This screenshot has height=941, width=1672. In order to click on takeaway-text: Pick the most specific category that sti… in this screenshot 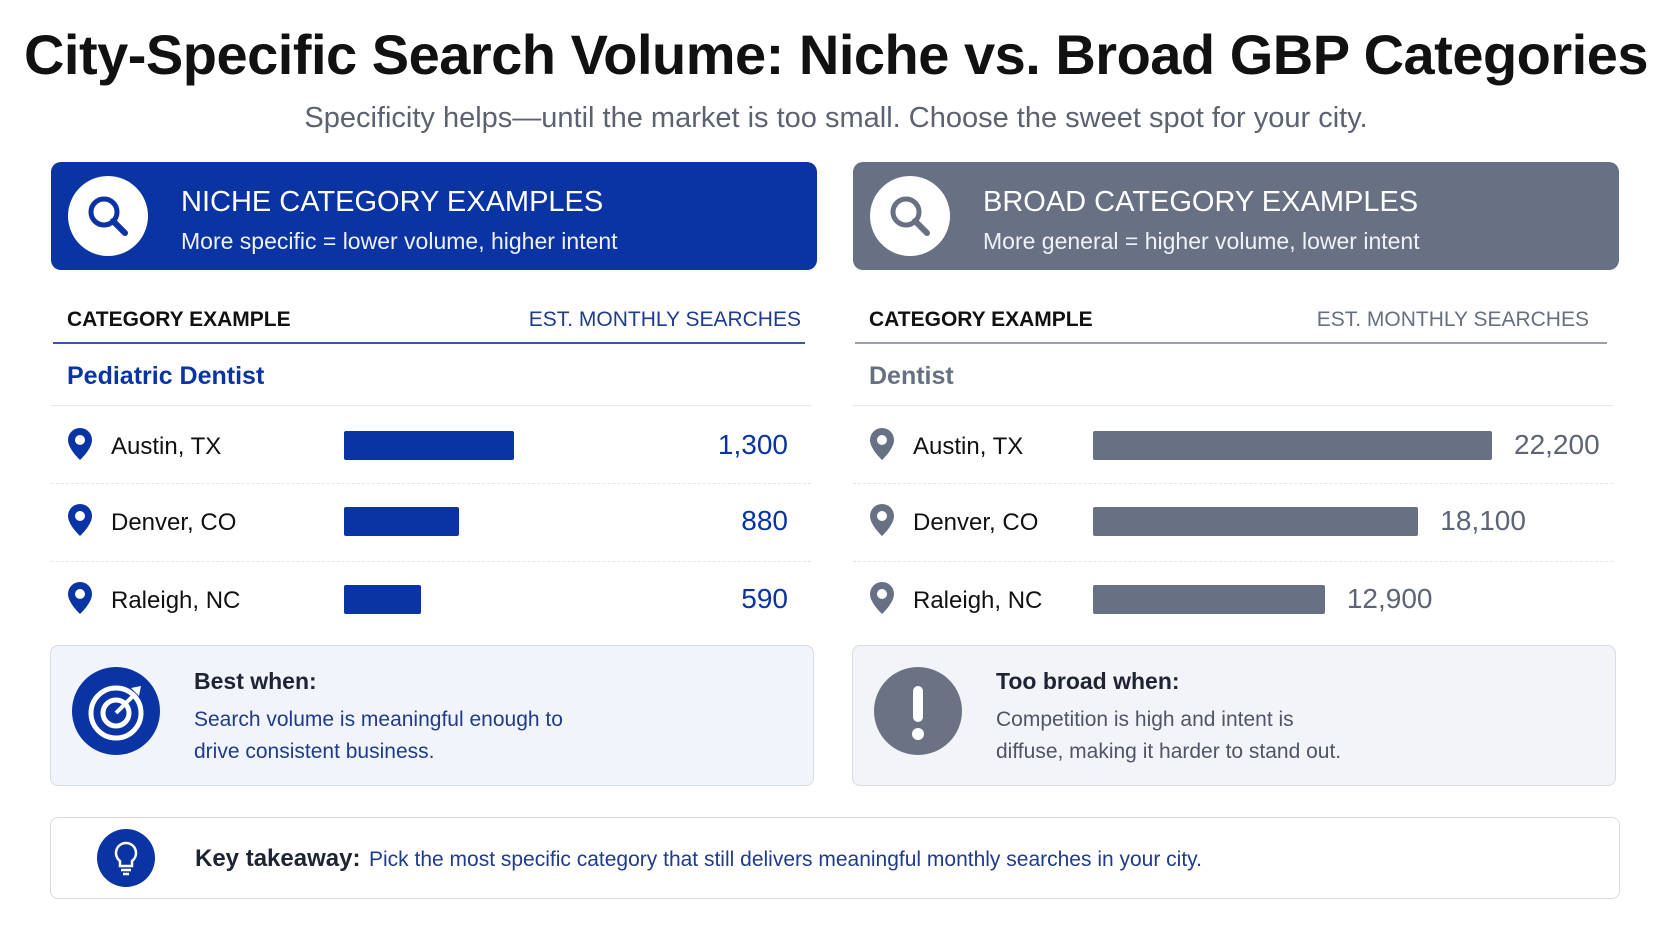, I will do `click(785, 859)`.